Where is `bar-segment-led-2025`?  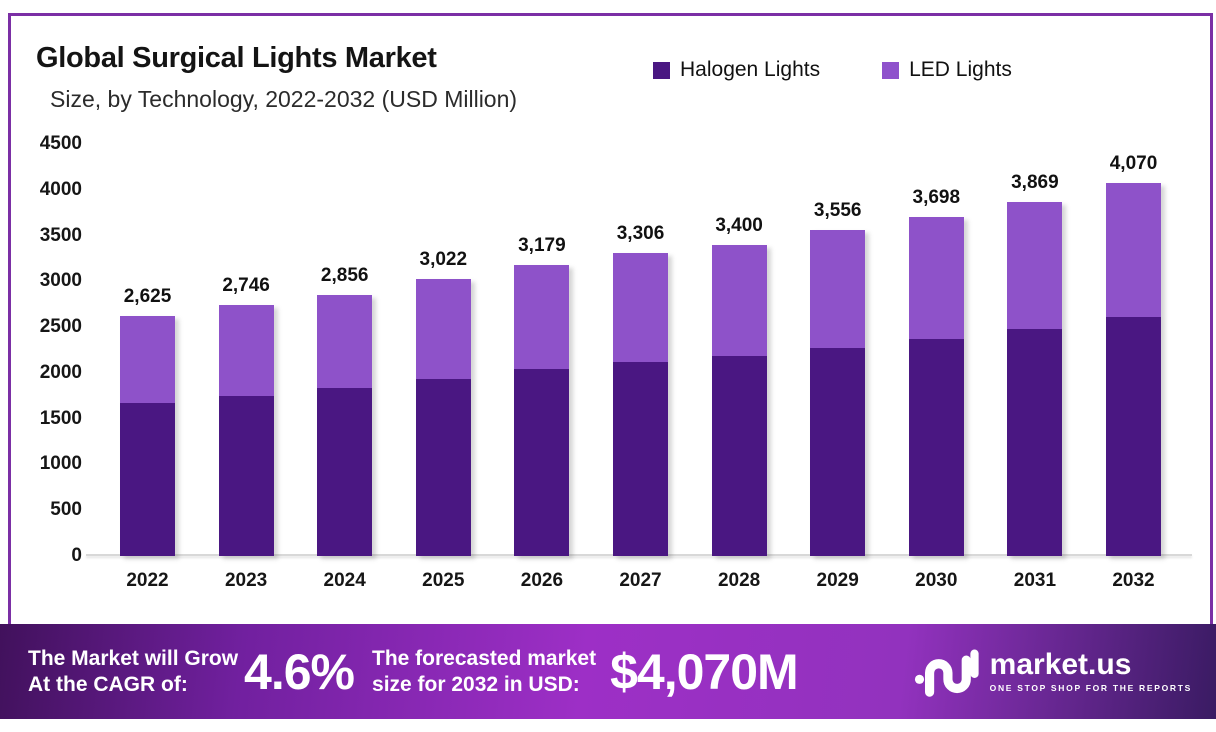 bar-segment-led-2025 is located at coordinates (443, 329).